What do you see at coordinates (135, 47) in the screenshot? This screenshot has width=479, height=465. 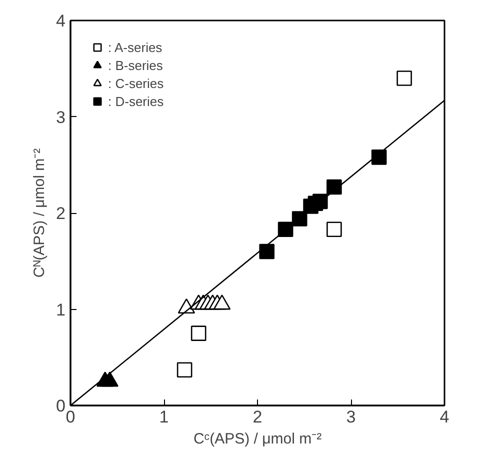 I see `legend-label: : A-series` at bounding box center [135, 47].